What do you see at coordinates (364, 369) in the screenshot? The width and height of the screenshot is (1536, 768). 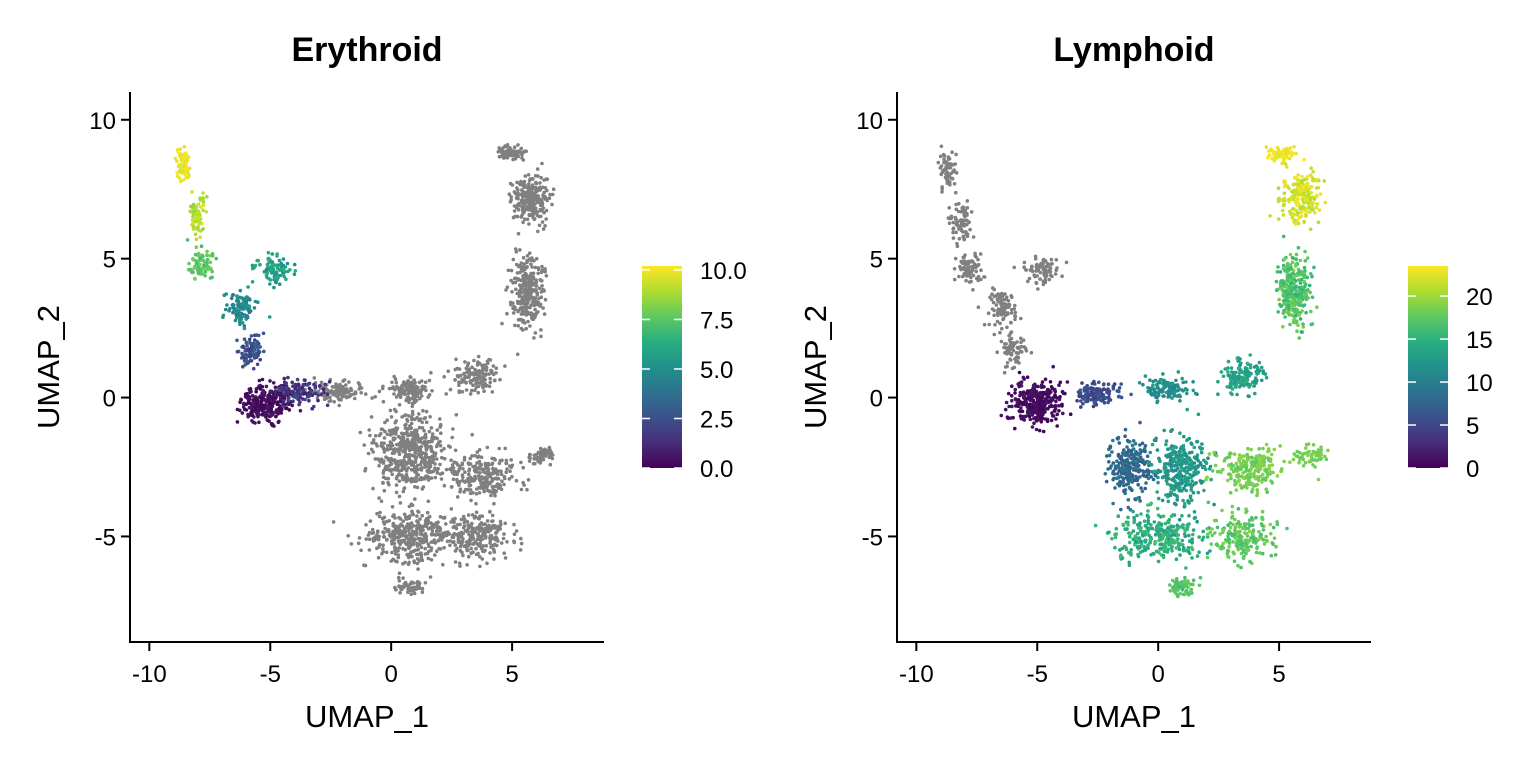 I see `point-layer` at bounding box center [364, 369].